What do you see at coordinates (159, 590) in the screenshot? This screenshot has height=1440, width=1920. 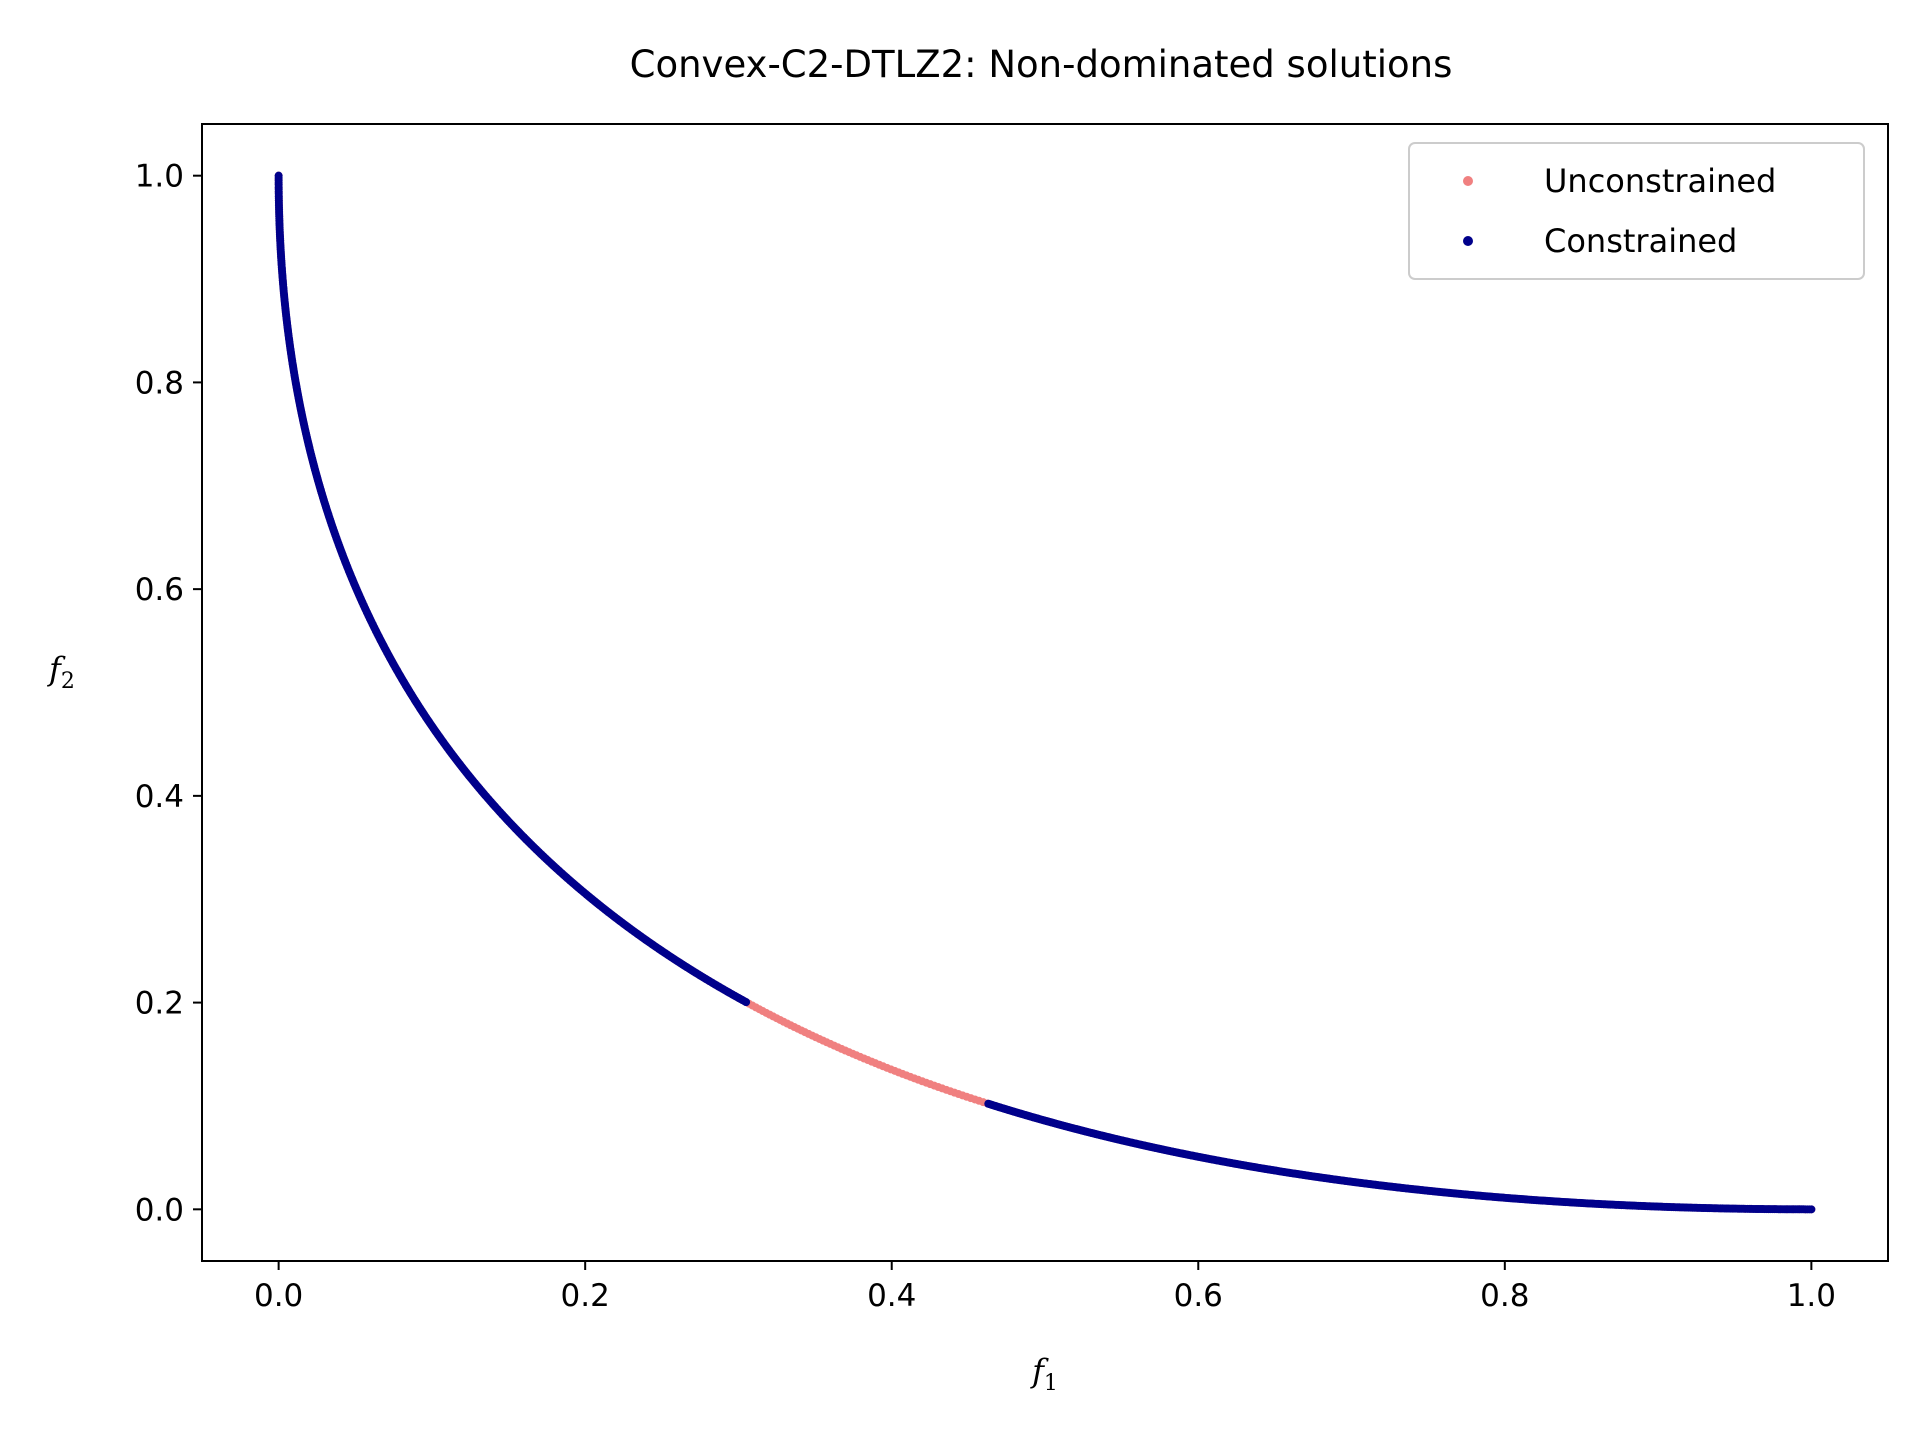 I see `y-tick-label: 0.6` at bounding box center [159, 590].